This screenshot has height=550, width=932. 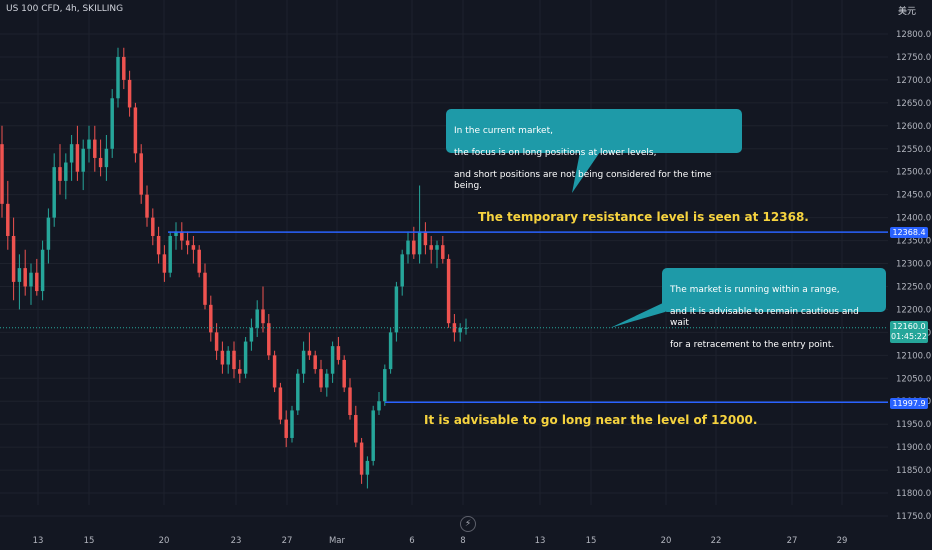 What do you see at coordinates (913, 356) in the screenshot?
I see `y-tick-label: 12100.0` at bounding box center [913, 356].